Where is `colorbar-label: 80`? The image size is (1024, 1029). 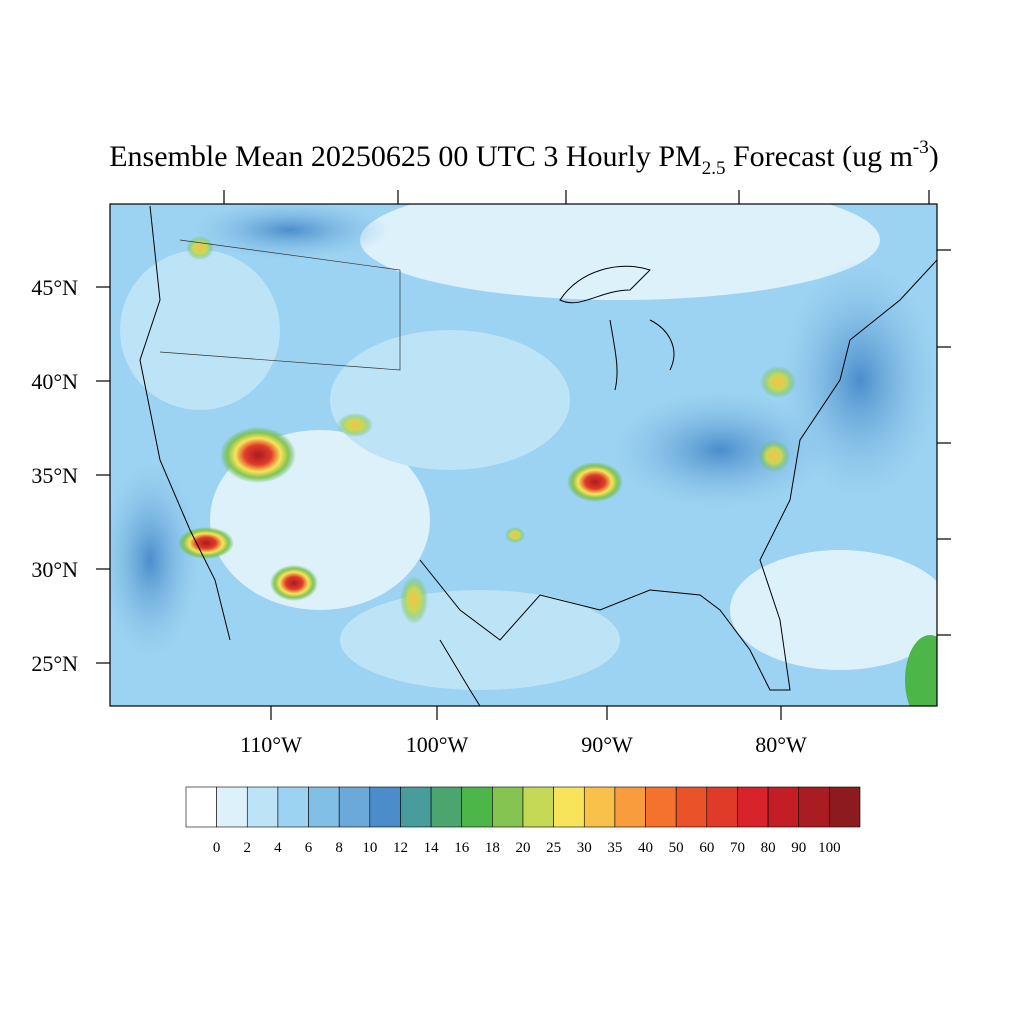 colorbar-label: 80 is located at coordinates (768, 848).